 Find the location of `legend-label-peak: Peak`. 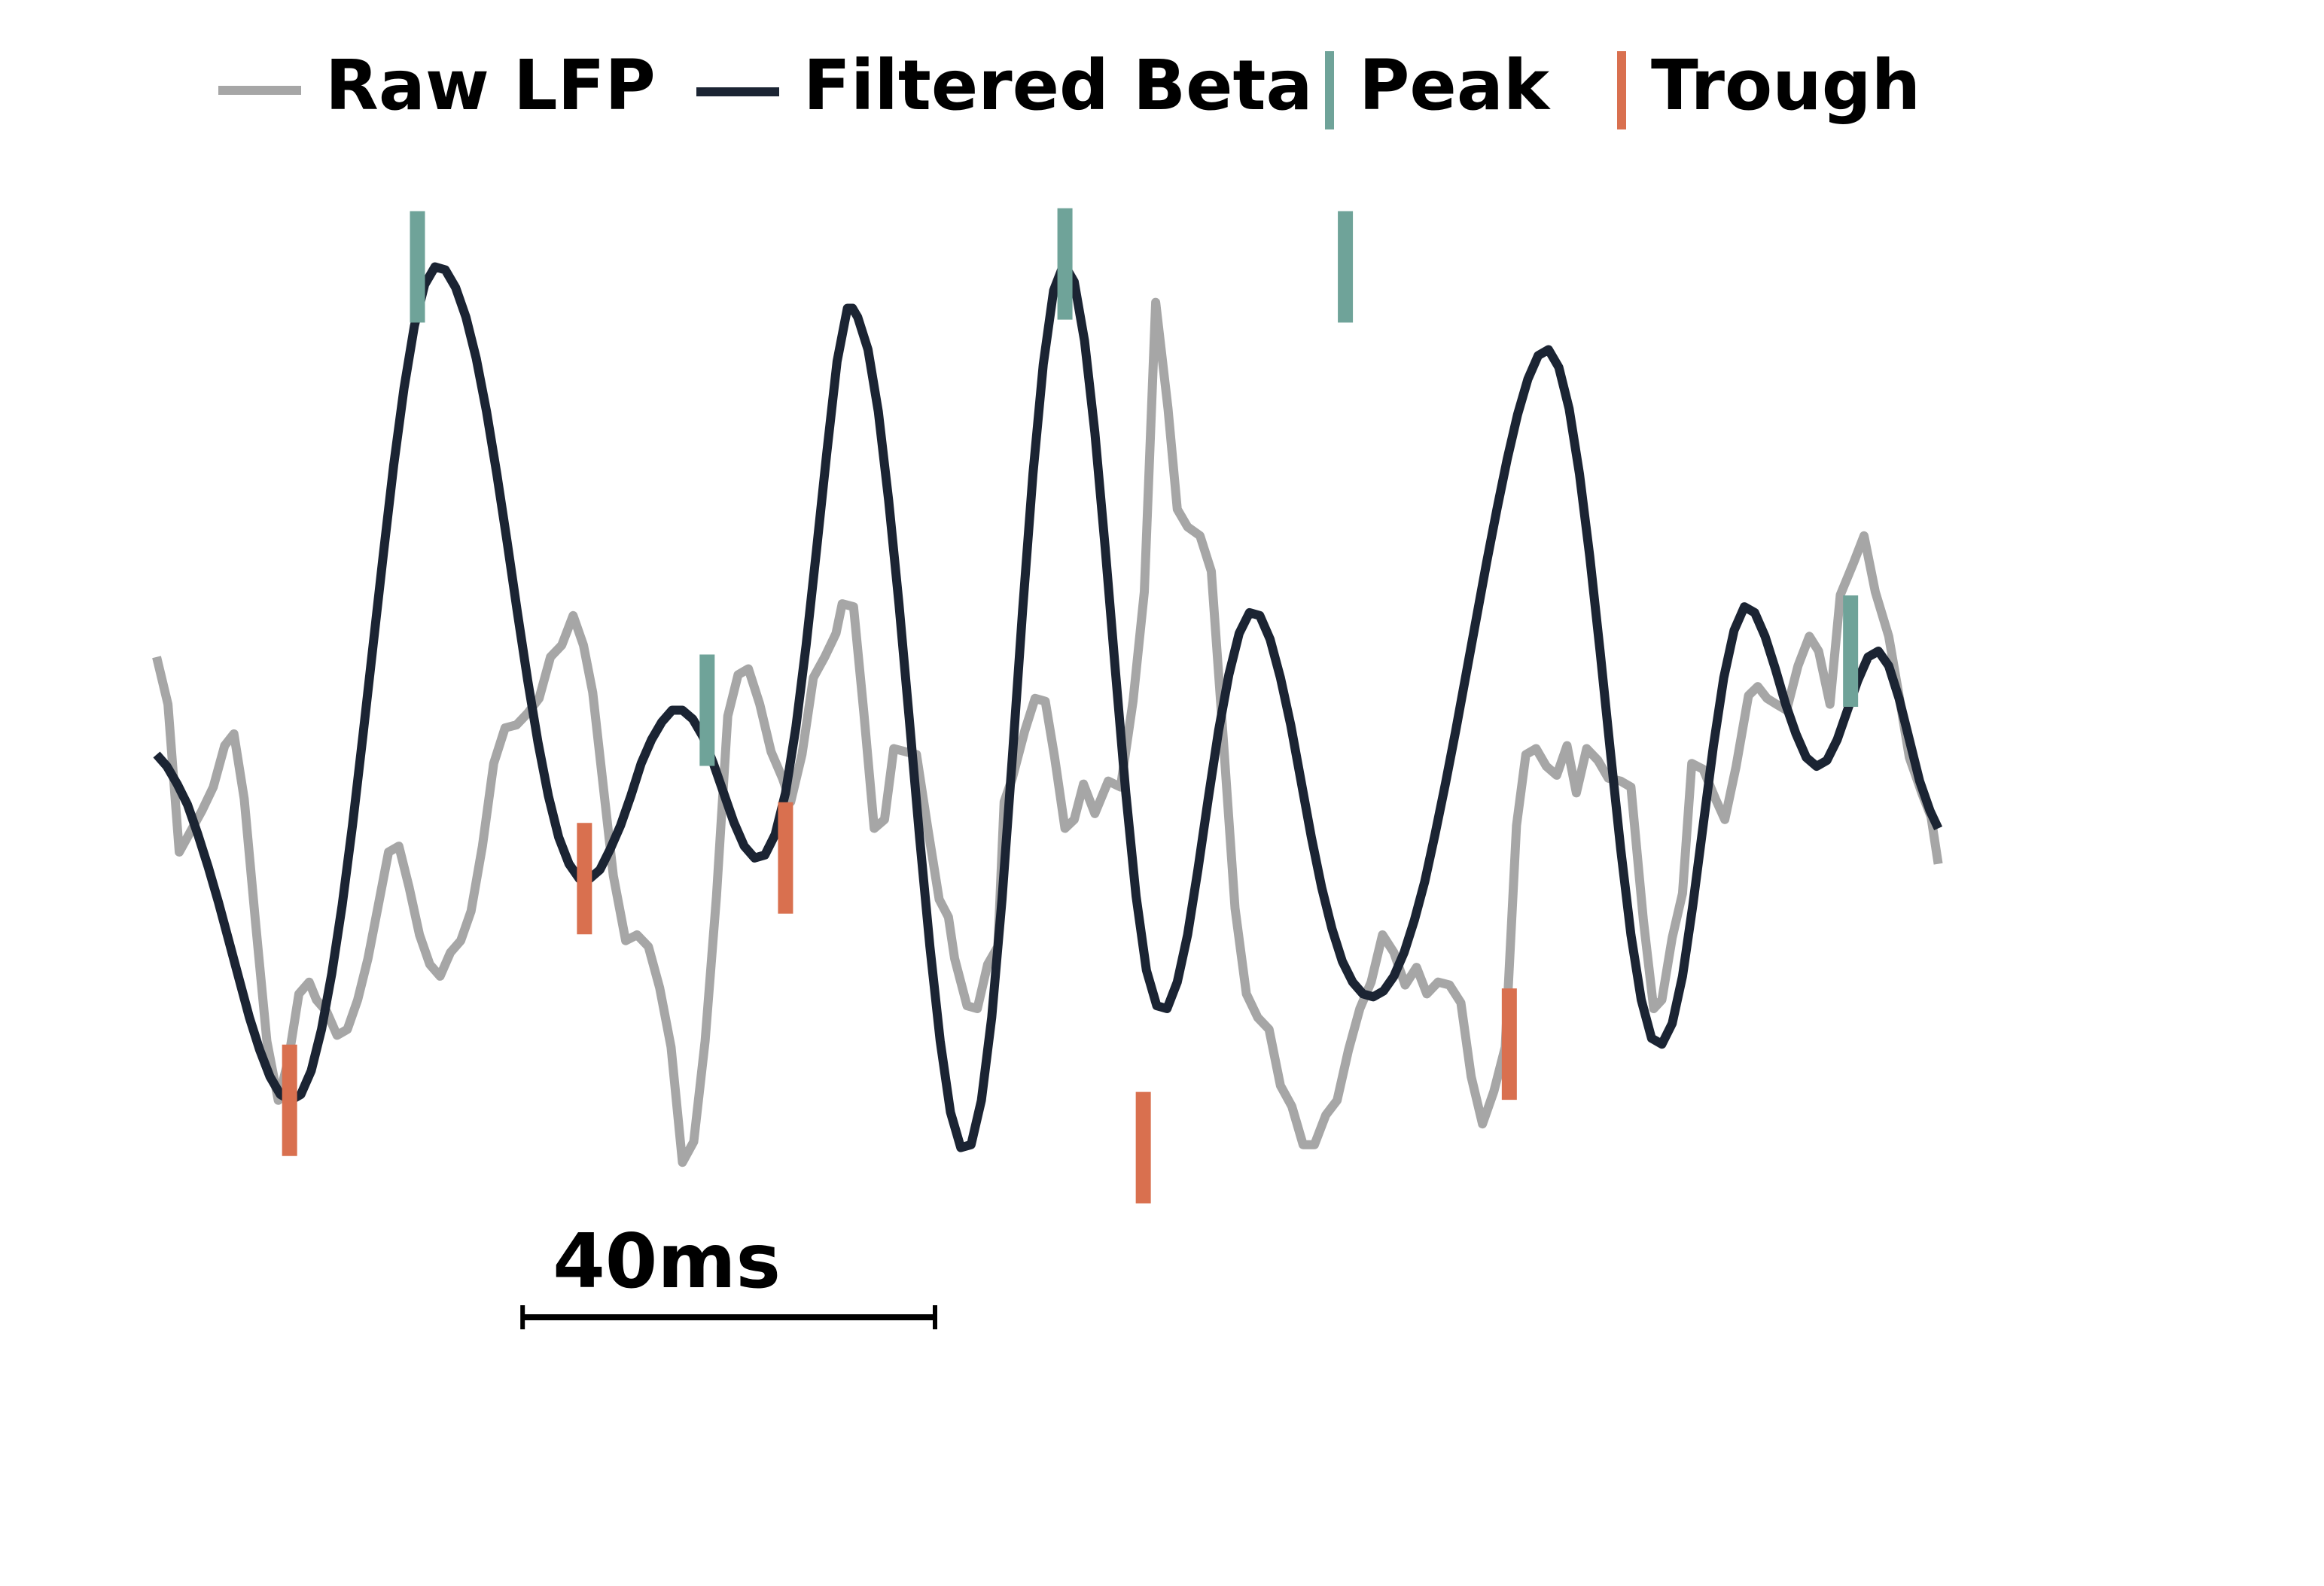

legend-label-peak: Peak is located at coordinates (1455, 86).